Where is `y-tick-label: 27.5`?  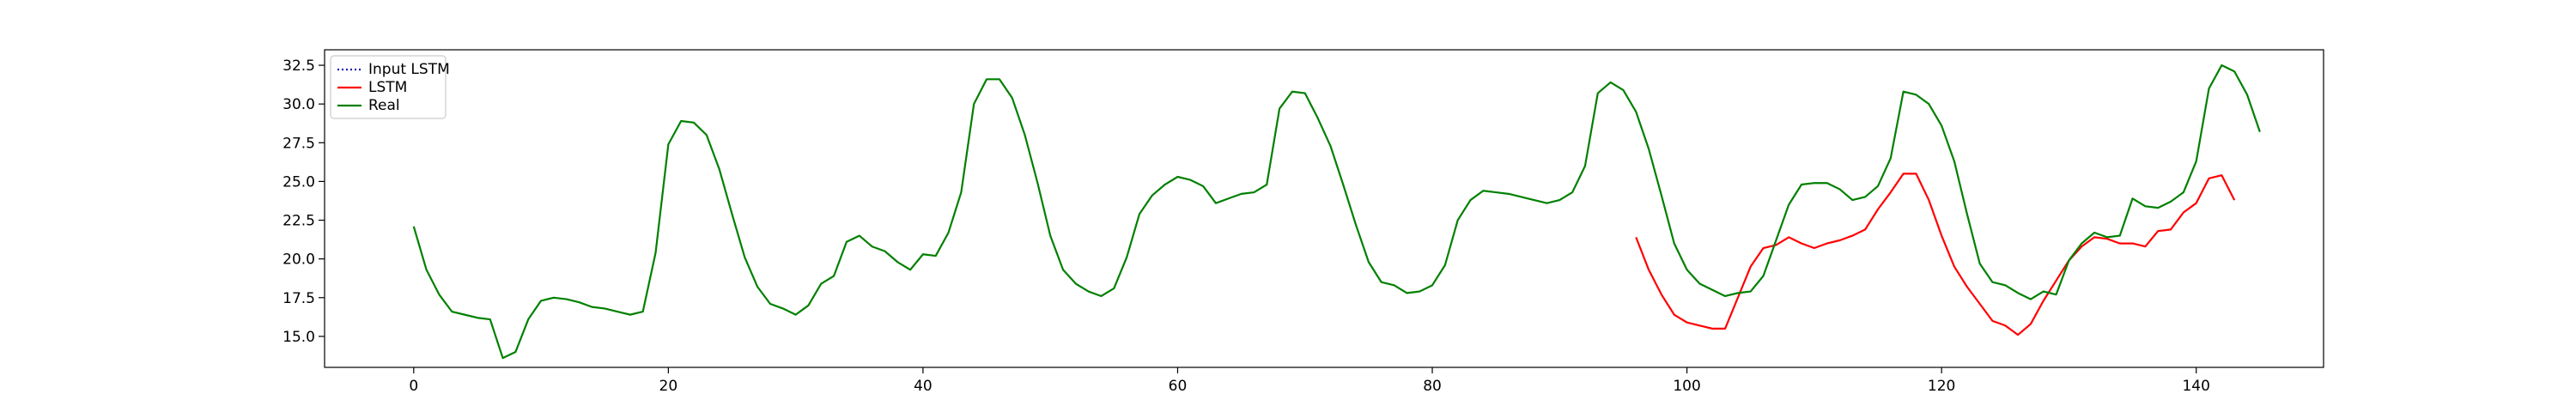
y-tick-label: 27.5 is located at coordinates (299, 143).